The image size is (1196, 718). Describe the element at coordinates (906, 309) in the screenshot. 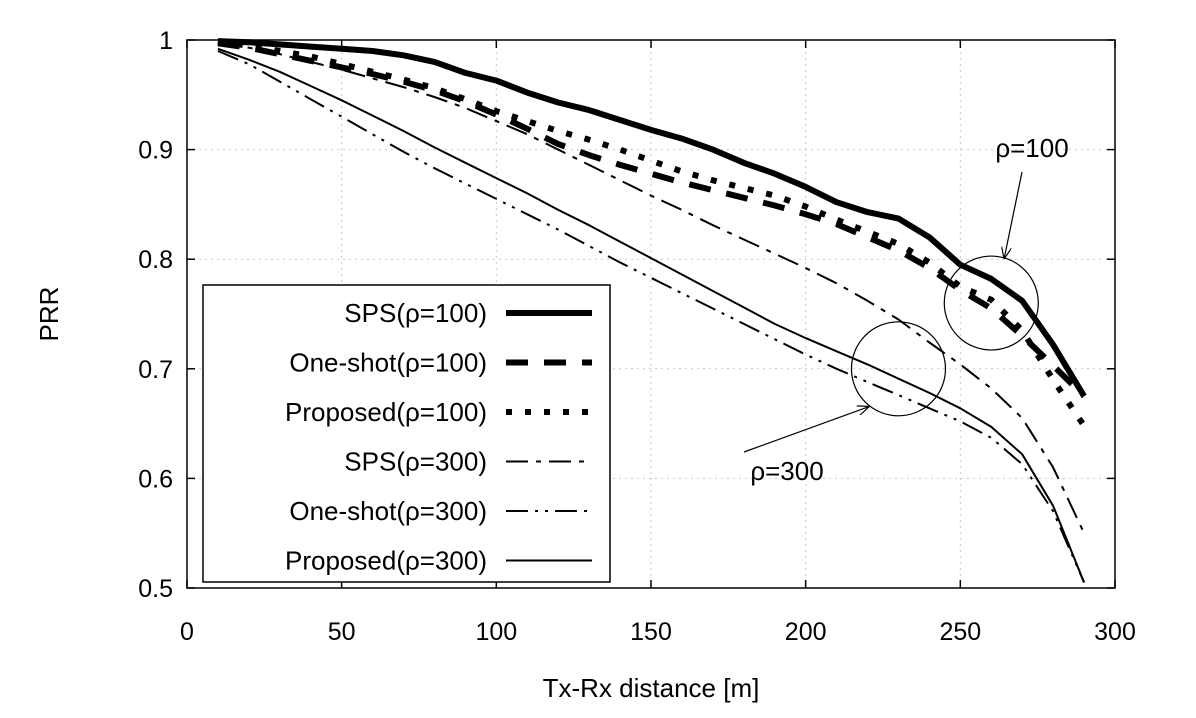

I see `annotations: ρ=100 ρ=300` at that location.